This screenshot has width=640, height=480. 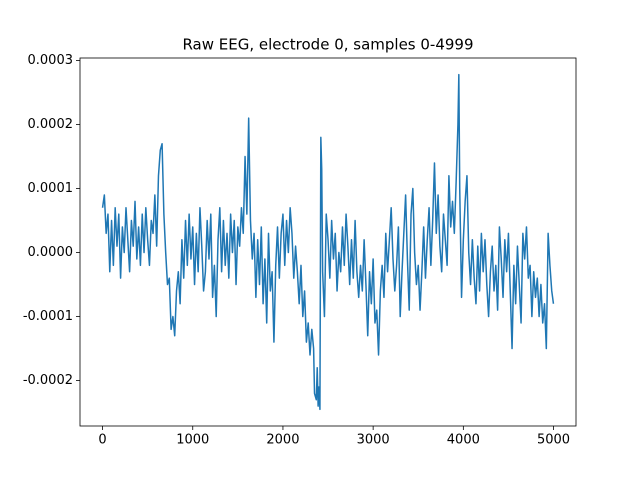 I want to click on y-tick-label: 0.0002, so click(x=51, y=124).